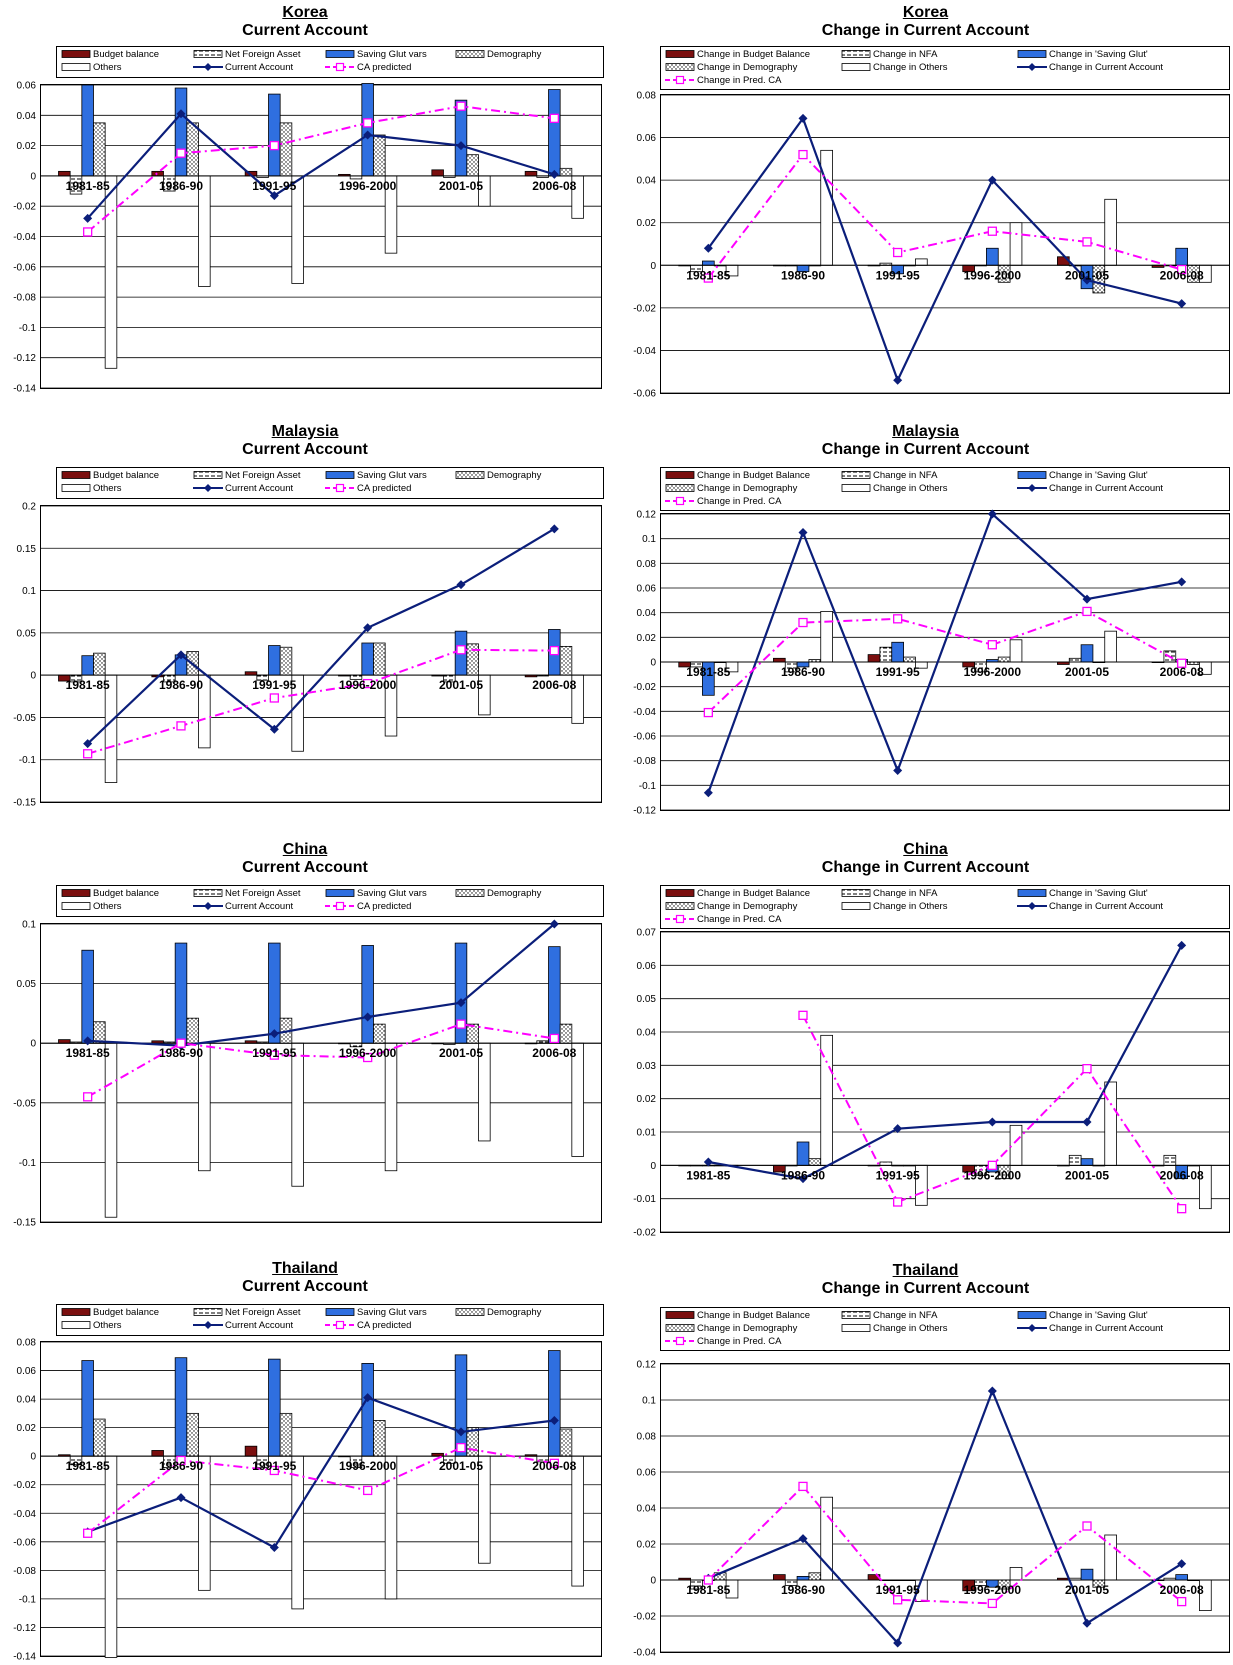 The image size is (1233, 1665). What do you see at coordinates (247, 55) in the screenshot?
I see `legend-item-net-foreign-asset: Net Foreign Asset` at bounding box center [247, 55].